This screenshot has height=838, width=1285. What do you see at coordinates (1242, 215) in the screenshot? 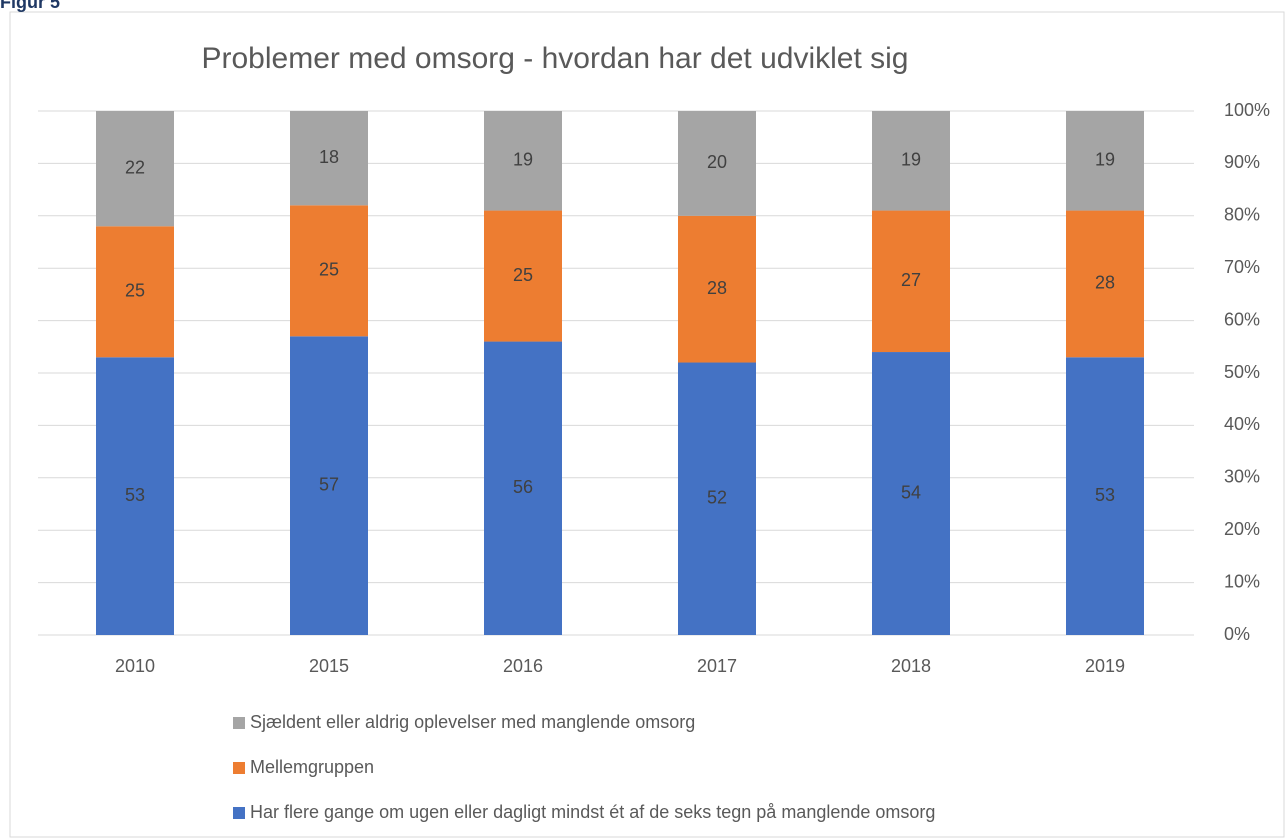
I see `y-tick-label: 80%` at bounding box center [1242, 215].